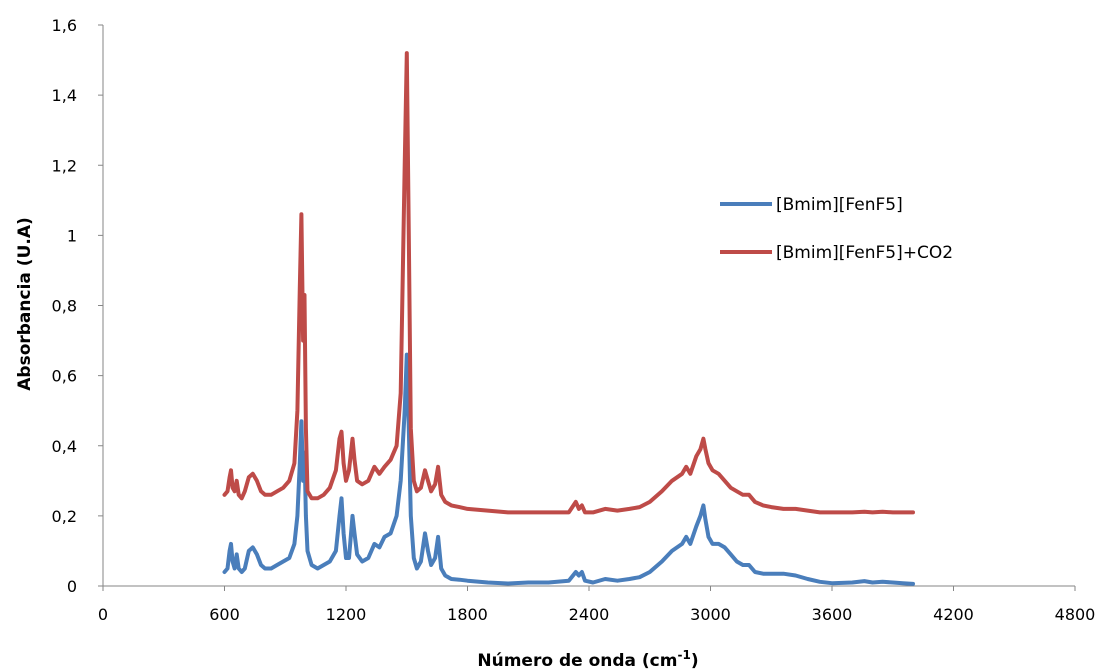  What do you see at coordinates (64, 165) in the screenshot?
I see `y-tick-label: 1,2` at bounding box center [64, 165].